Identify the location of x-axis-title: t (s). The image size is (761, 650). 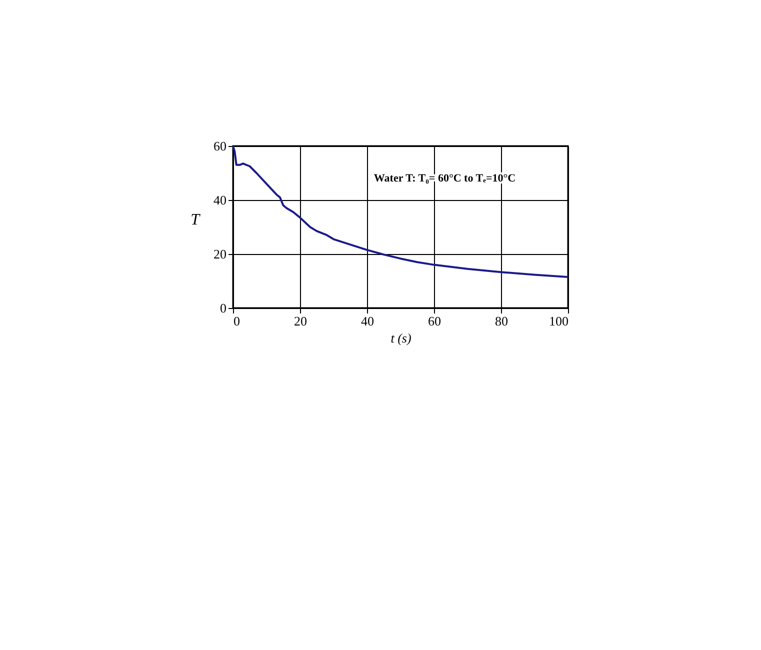
(401, 338).